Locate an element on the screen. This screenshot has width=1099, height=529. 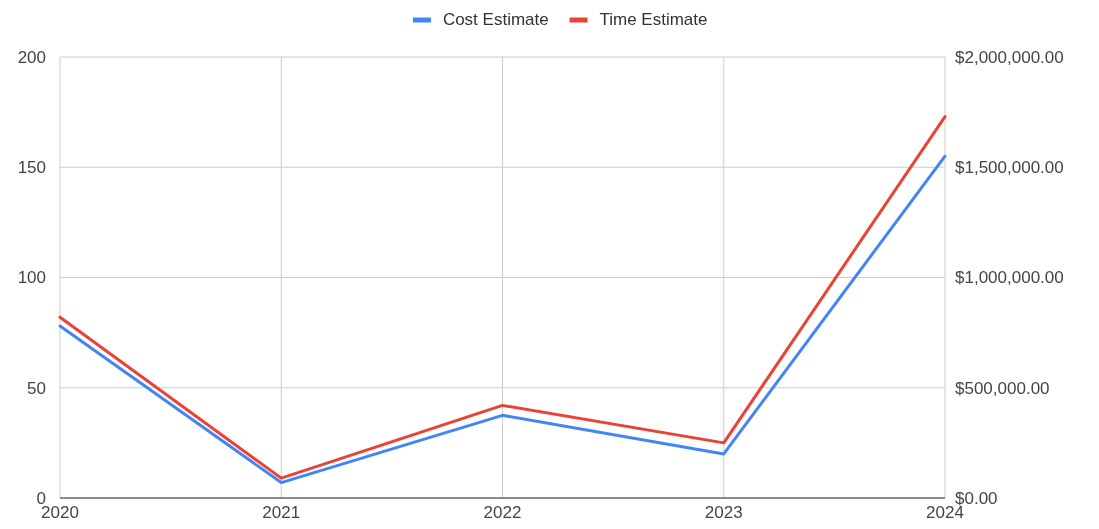
legend-label: Cost Estimate is located at coordinates (495, 19).